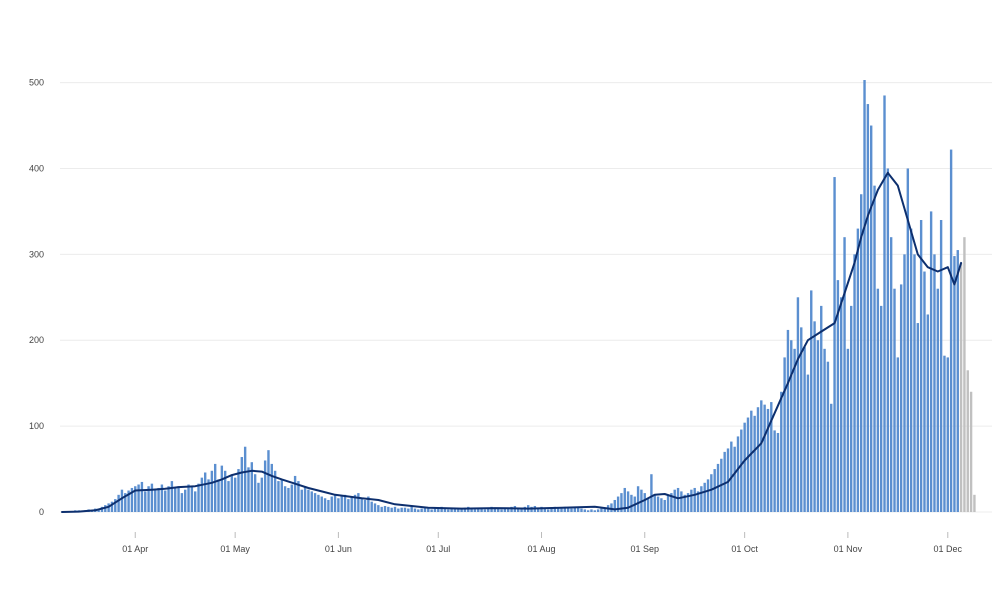 The image size is (998, 606). What do you see at coordinates (36, 297) in the screenshot?
I see `y-axis-ticks: 0 100 200 300 400 500` at bounding box center [36, 297].